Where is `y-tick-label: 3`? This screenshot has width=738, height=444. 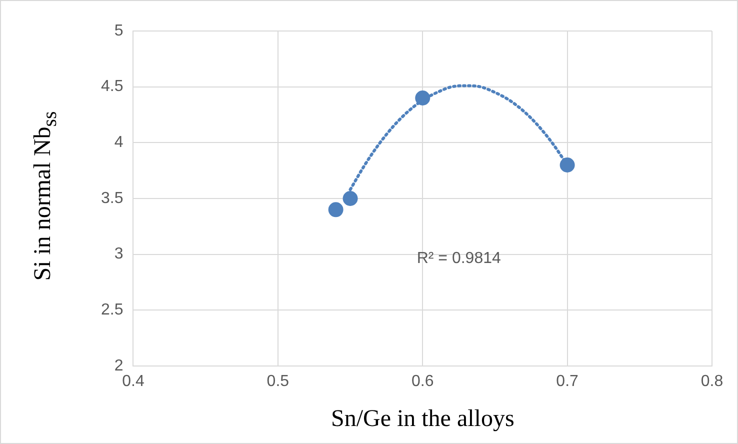
y-tick-label: 3 is located at coordinates (119, 254).